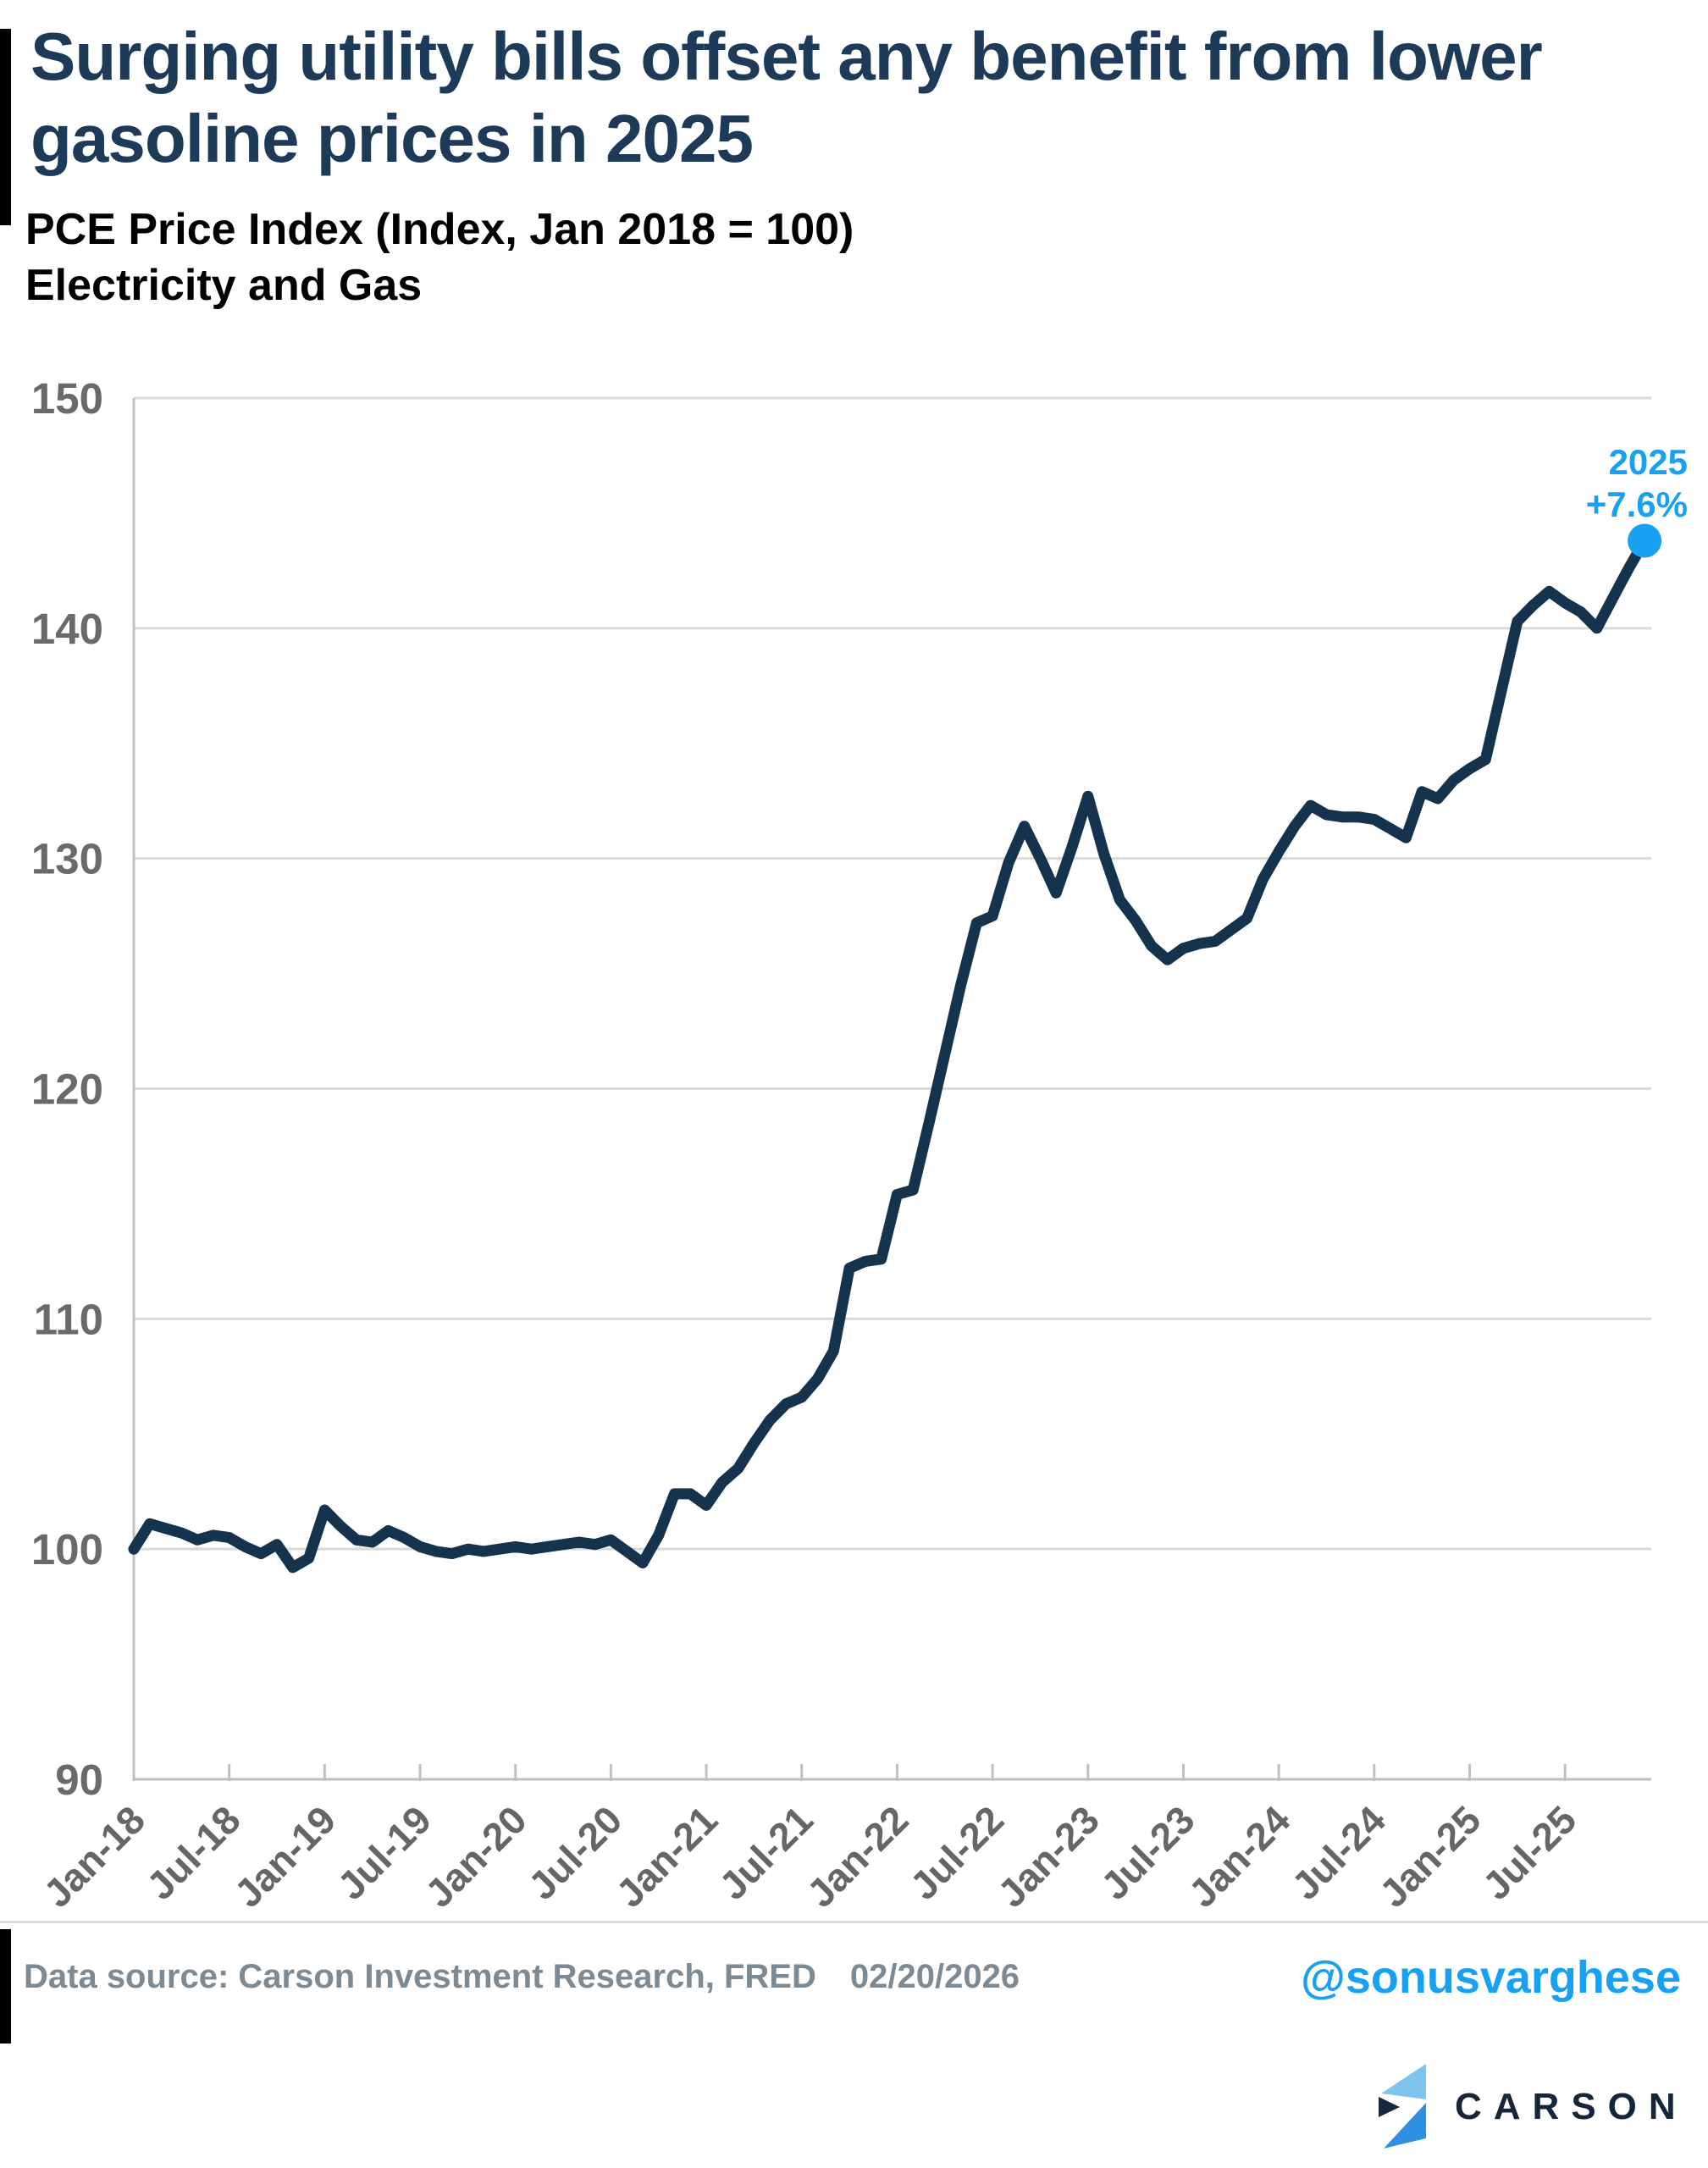 This screenshot has height=2168, width=1708. Describe the element at coordinates (858, 1856) in the screenshot. I see `x-axis-label-Jan-22: Jan-22` at that location.